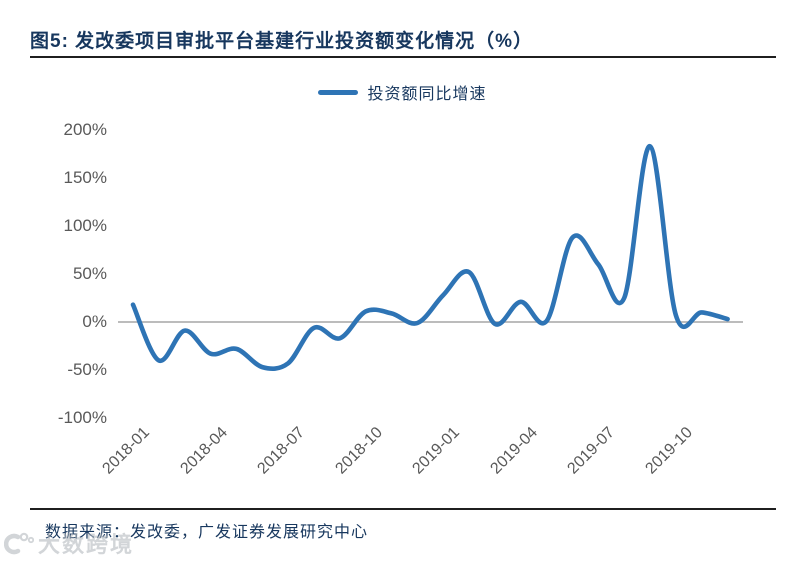 Image resolution: width=805 pixels, height=563 pixels. I want to click on data-source-note: 数据来源：发改委，广发证券发展研究中心, so click(207, 532).